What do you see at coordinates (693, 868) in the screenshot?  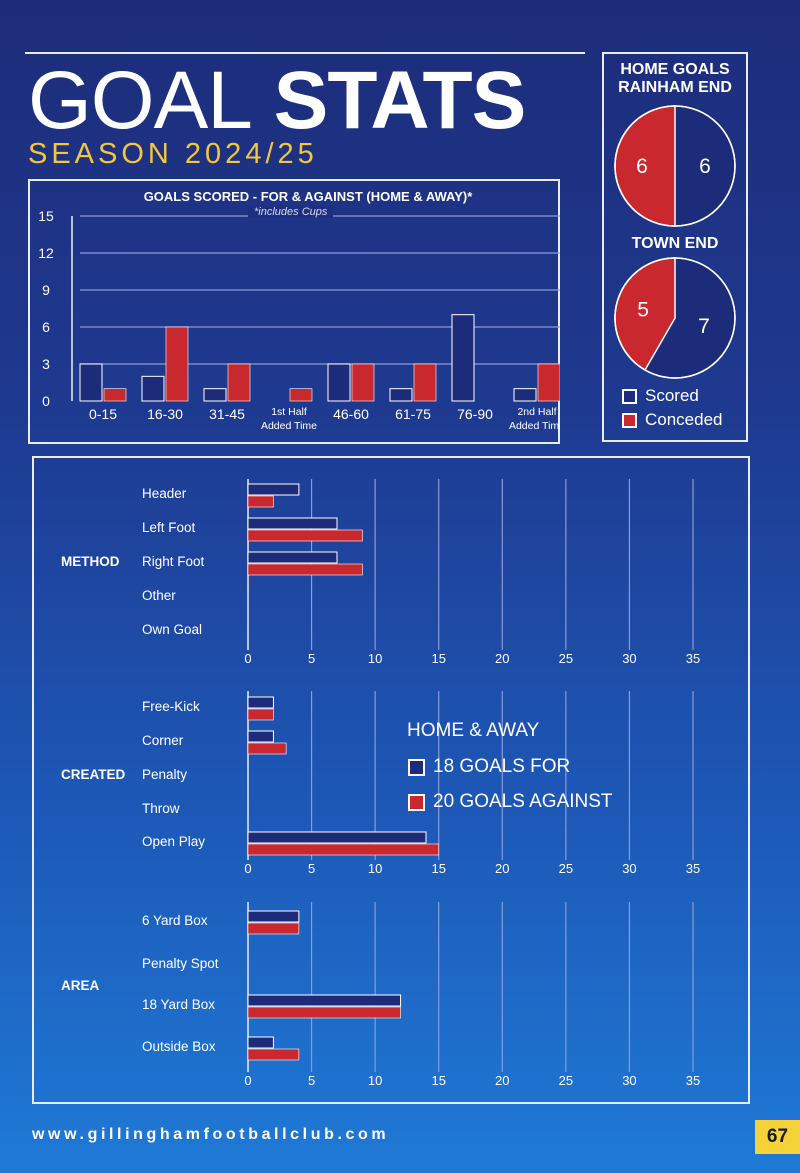 I see `x-tick-created-35: 35` at bounding box center [693, 868].